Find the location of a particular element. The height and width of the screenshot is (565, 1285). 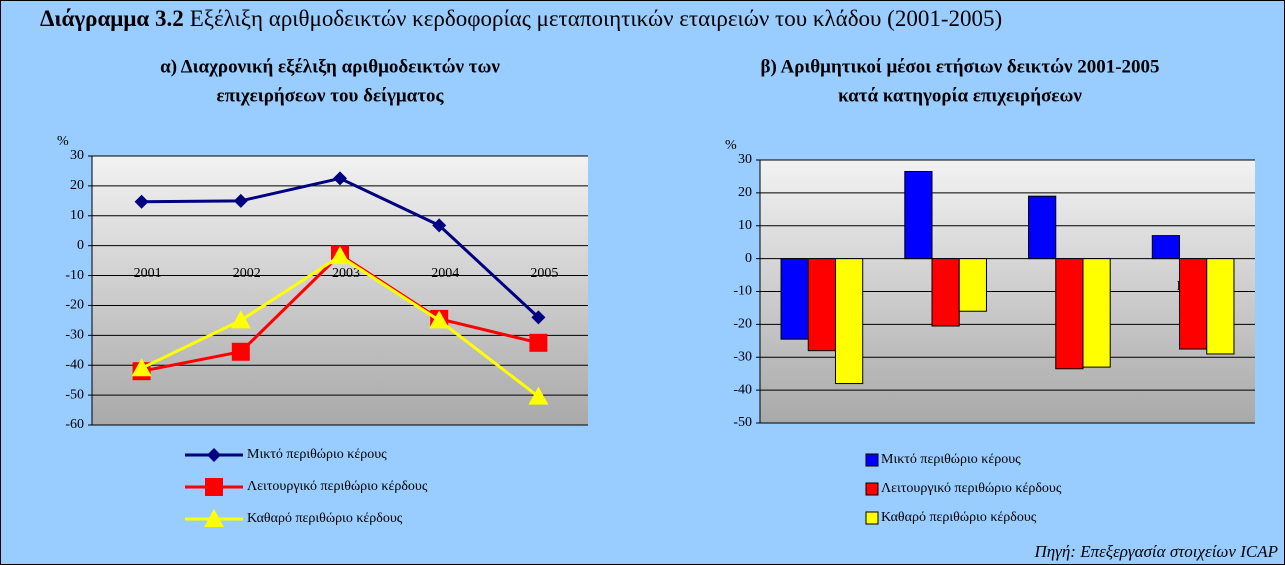

source: Πηγή: Επεξεργασία στοιχείων ICAP is located at coordinates (1155, 551).